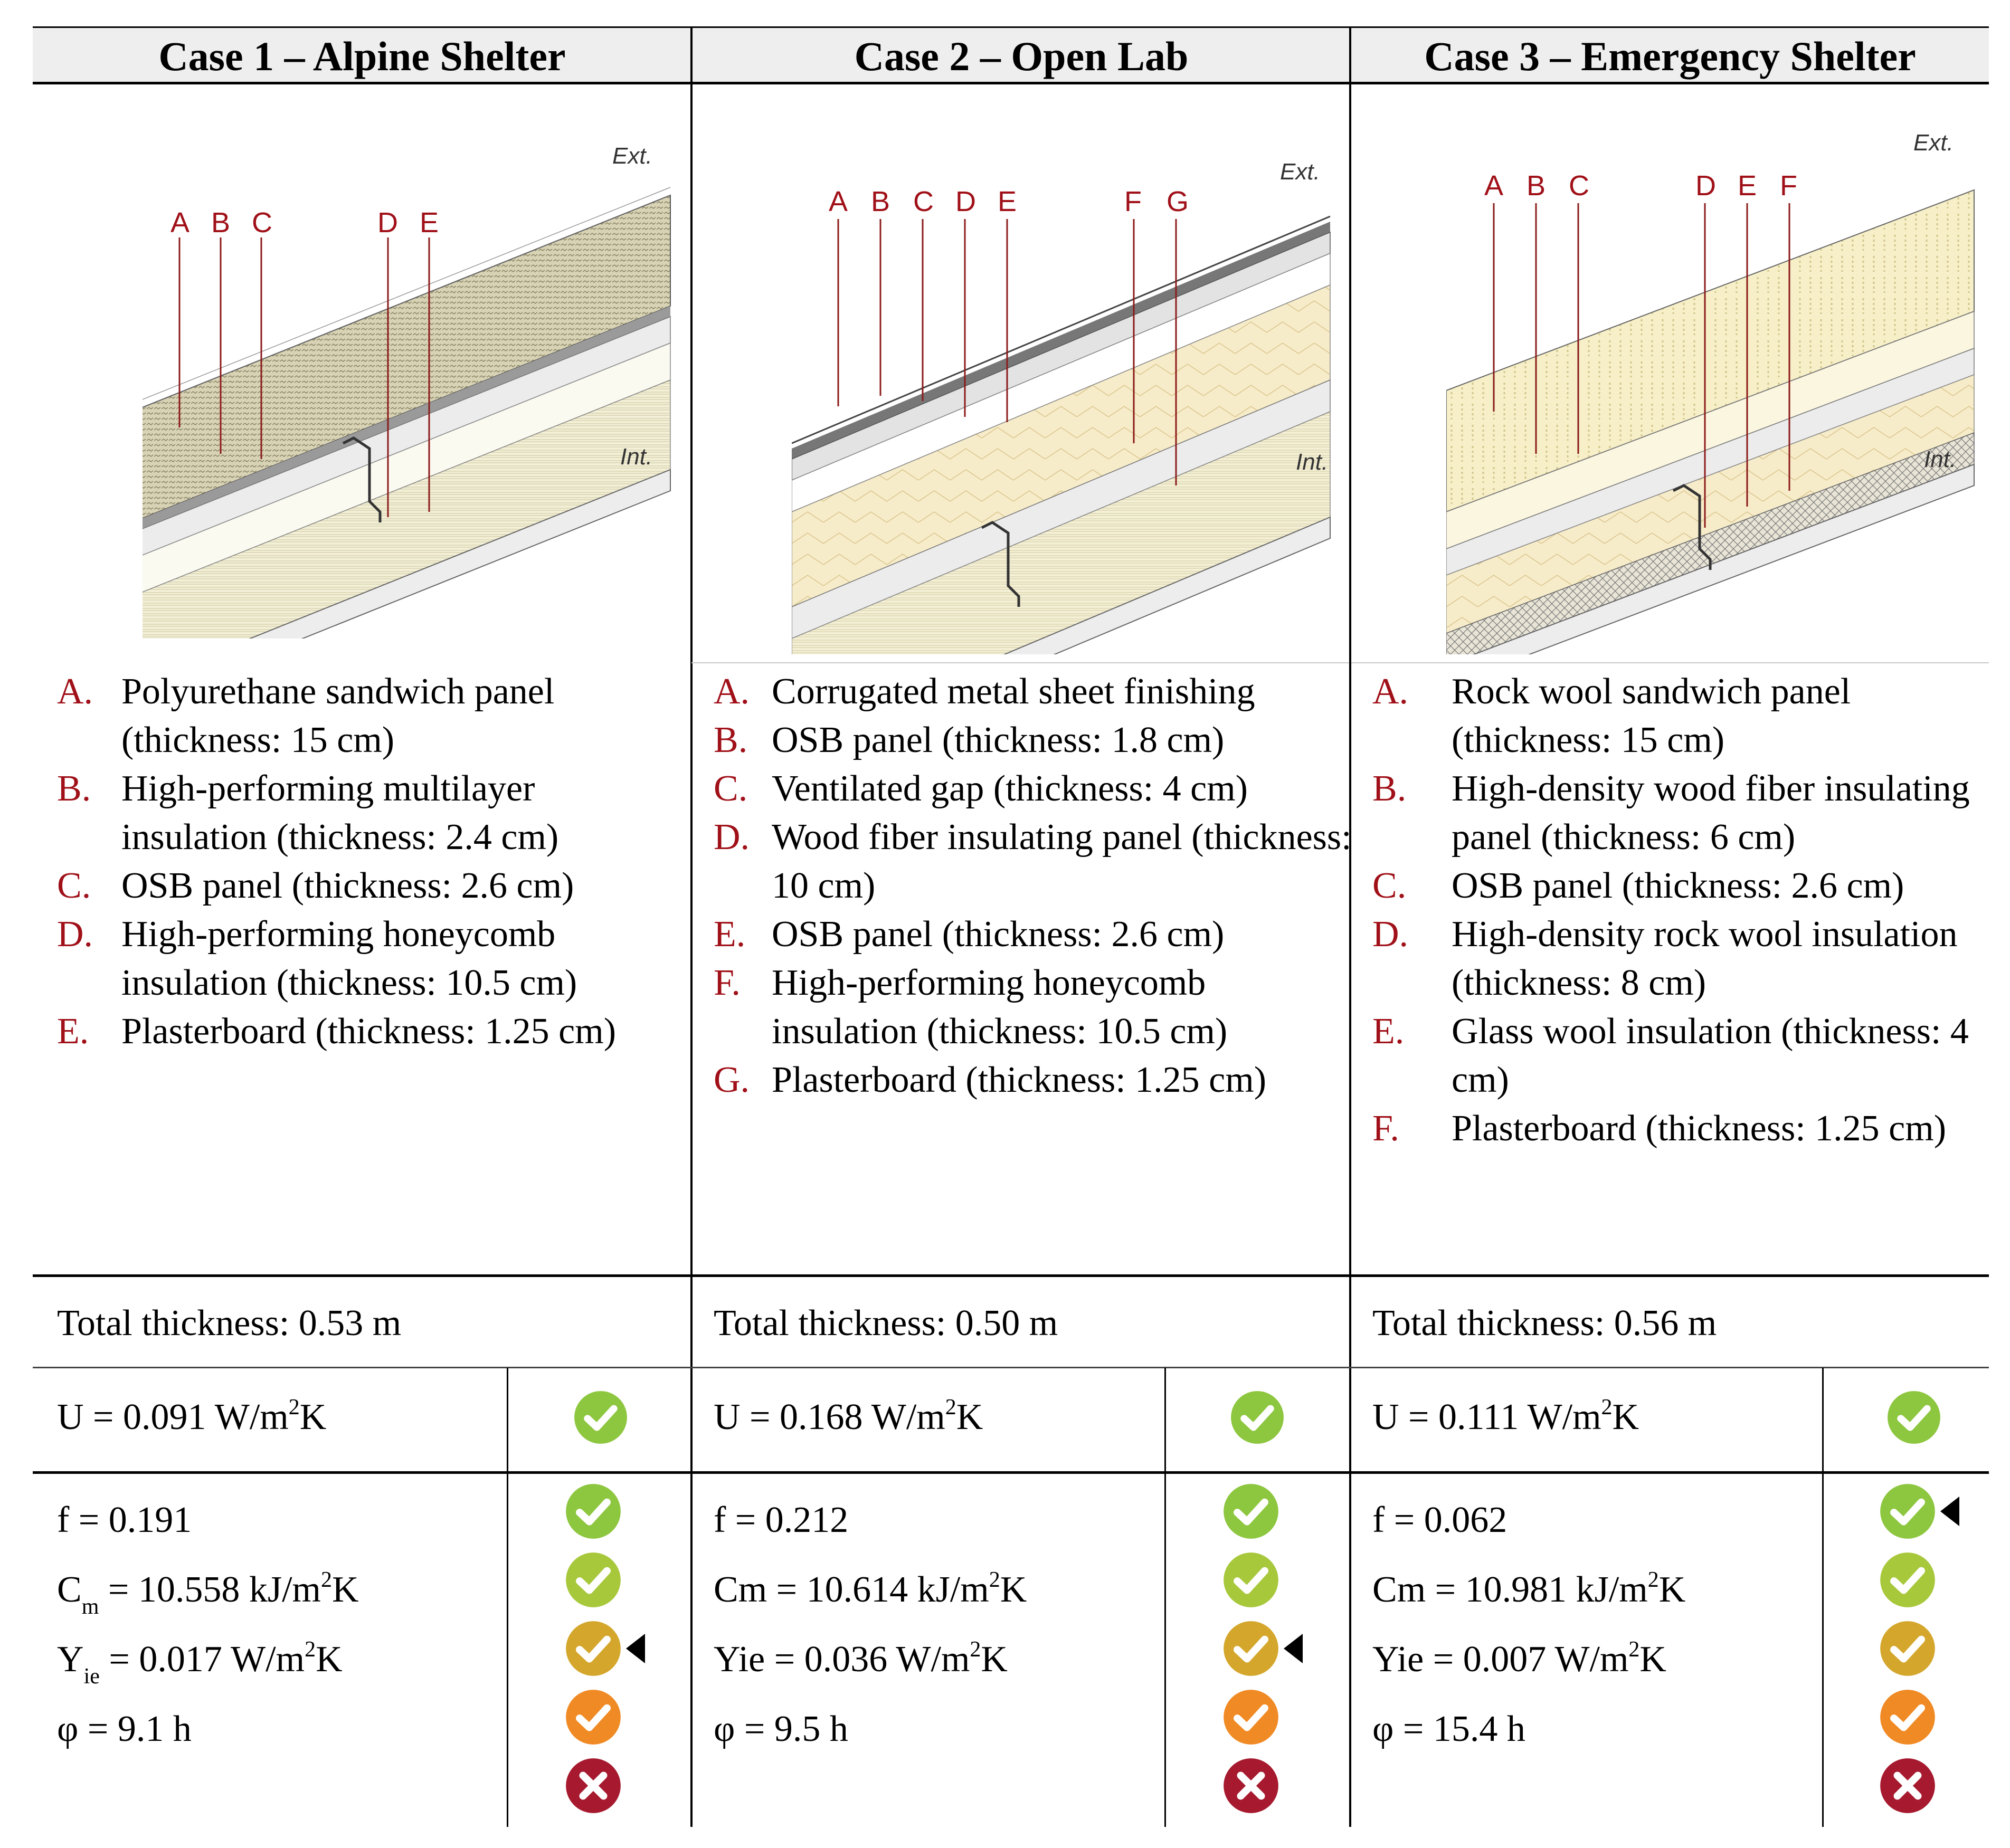 The height and width of the screenshot is (1848, 2010). What do you see at coordinates (200, 1663) in the screenshot?
I see `case-1-periodic-transmittance: Yie = 0.017 W/m2K` at bounding box center [200, 1663].